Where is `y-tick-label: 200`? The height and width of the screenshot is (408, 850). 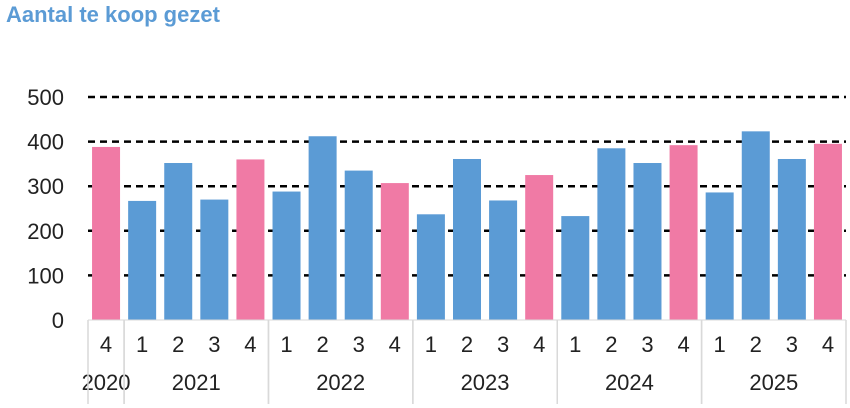
y-tick-label: 200 is located at coordinates (45, 231).